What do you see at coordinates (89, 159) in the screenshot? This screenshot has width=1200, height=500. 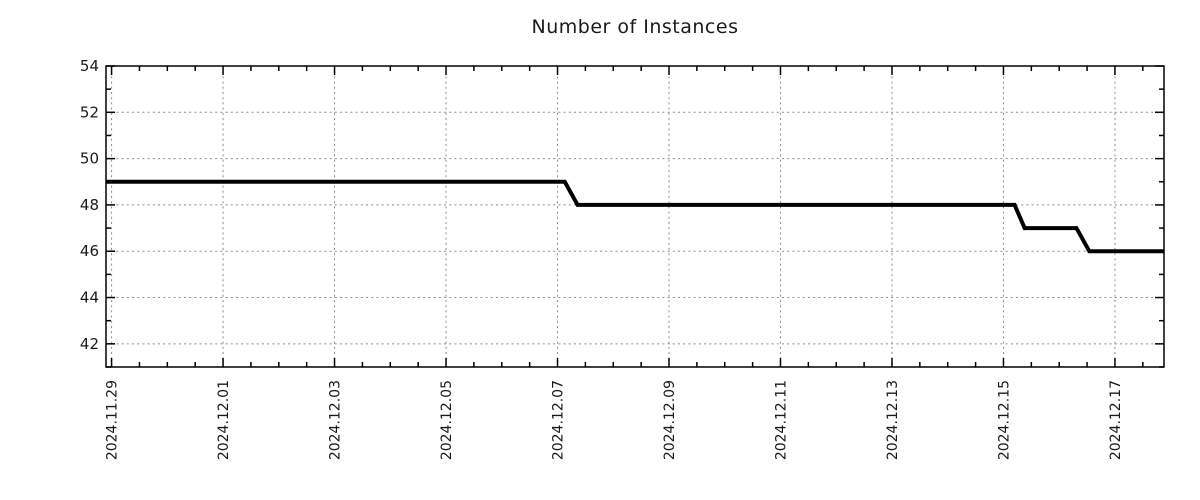 I see `y-tick-label: 50` at bounding box center [89, 159].